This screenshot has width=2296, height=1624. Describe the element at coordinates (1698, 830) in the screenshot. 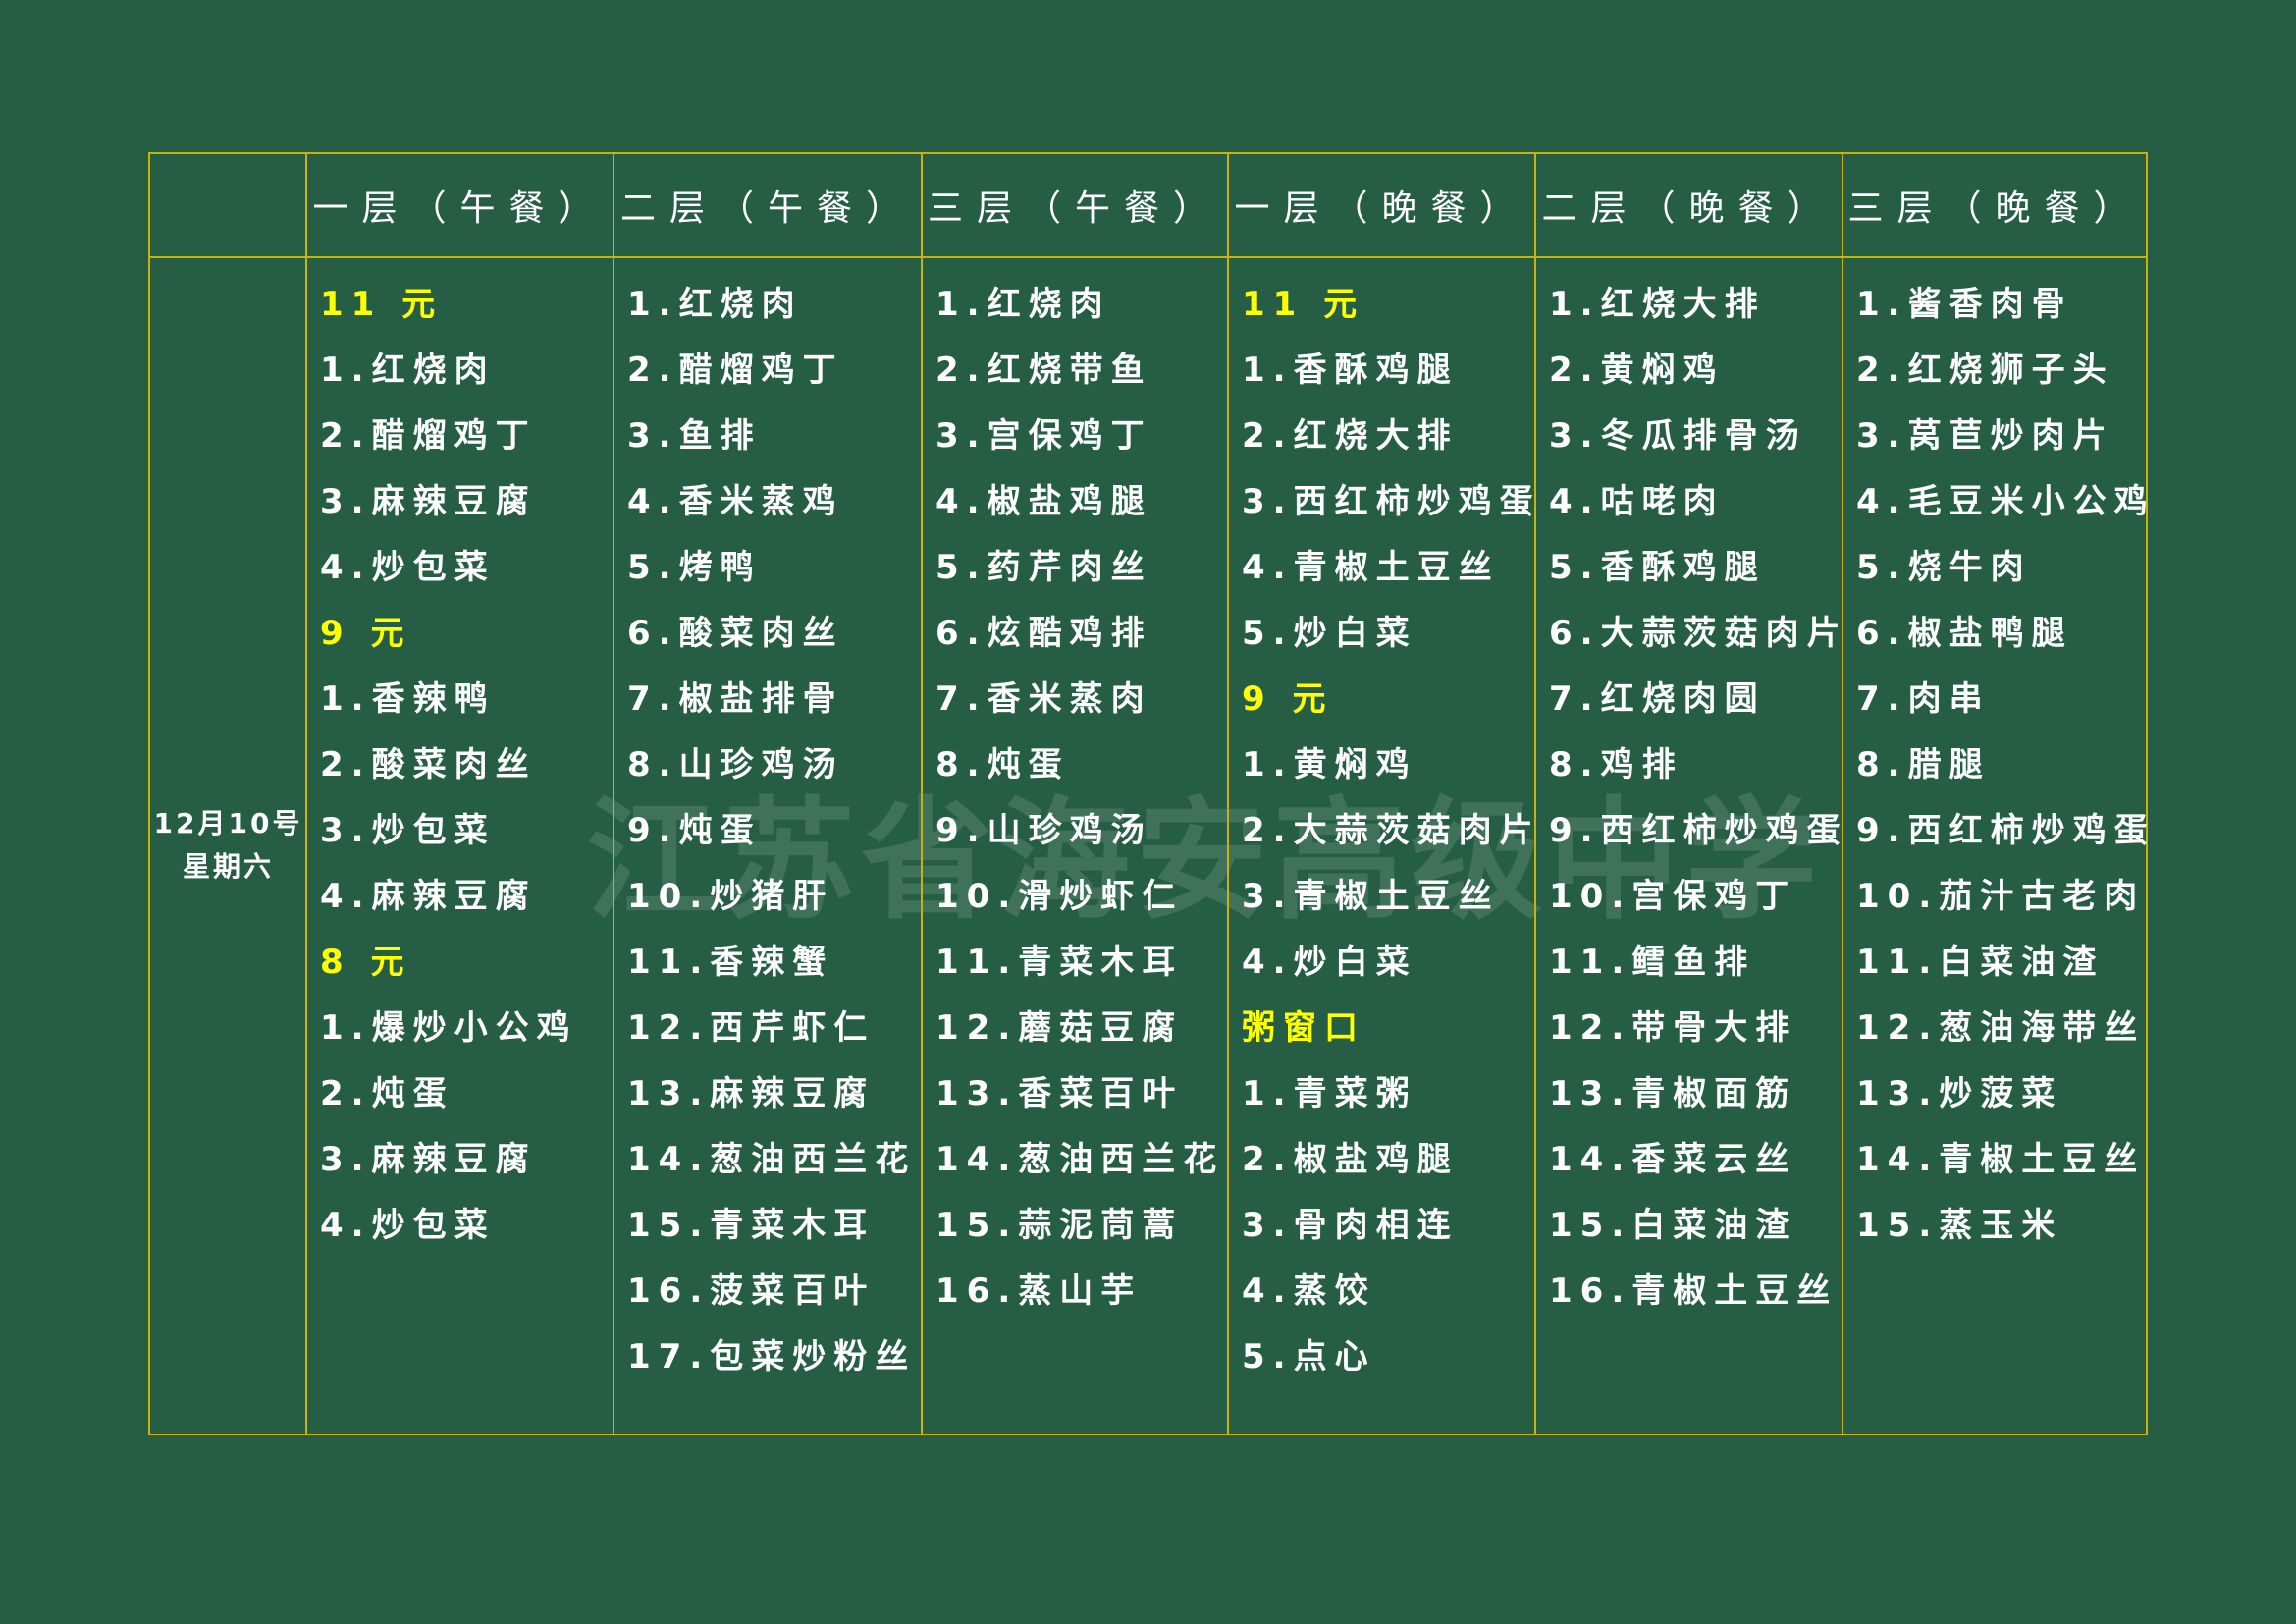

I see `menu-item: 9.西红柿炒鸡蛋` at that location.